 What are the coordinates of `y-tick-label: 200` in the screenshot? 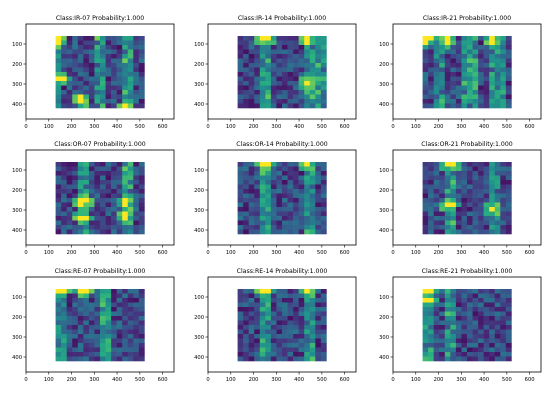 It's located at (384, 318).